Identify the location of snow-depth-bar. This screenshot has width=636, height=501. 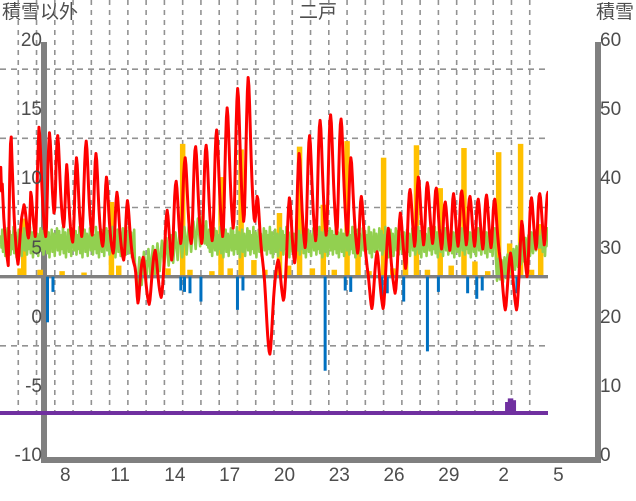
(513, 407).